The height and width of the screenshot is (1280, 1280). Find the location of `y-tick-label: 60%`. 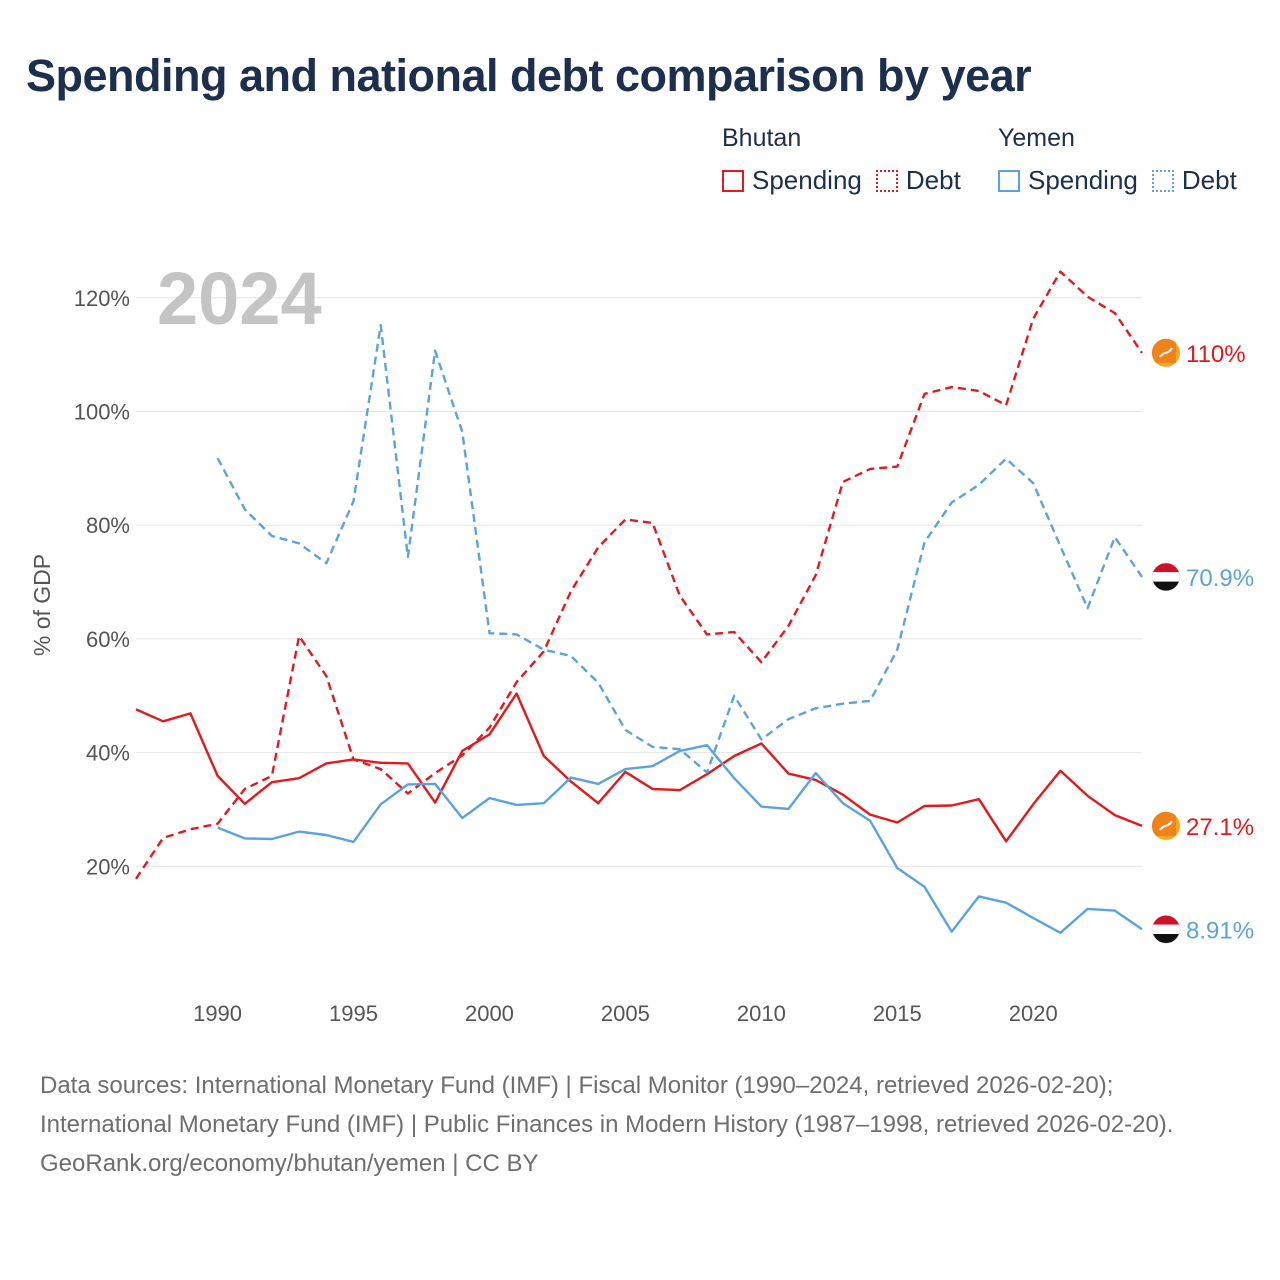

y-tick-label: 60% is located at coordinates (108, 639).